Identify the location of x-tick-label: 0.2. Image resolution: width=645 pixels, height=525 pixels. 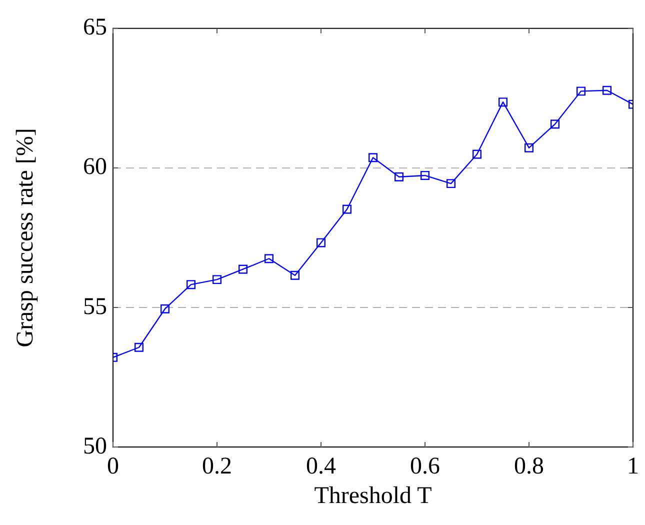
(217, 467).